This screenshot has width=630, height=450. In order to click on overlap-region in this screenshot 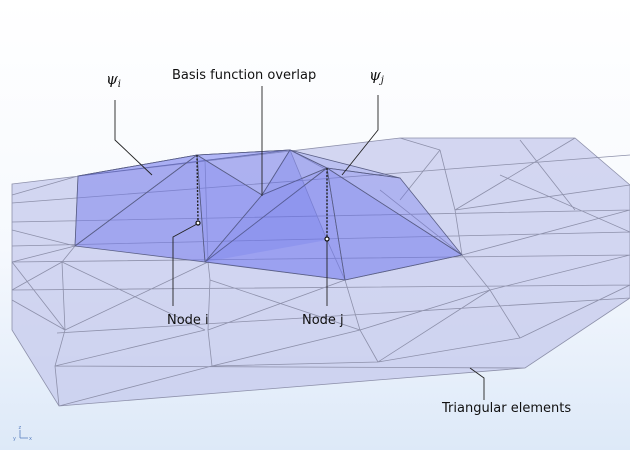, I will do `click(266, 206)`.